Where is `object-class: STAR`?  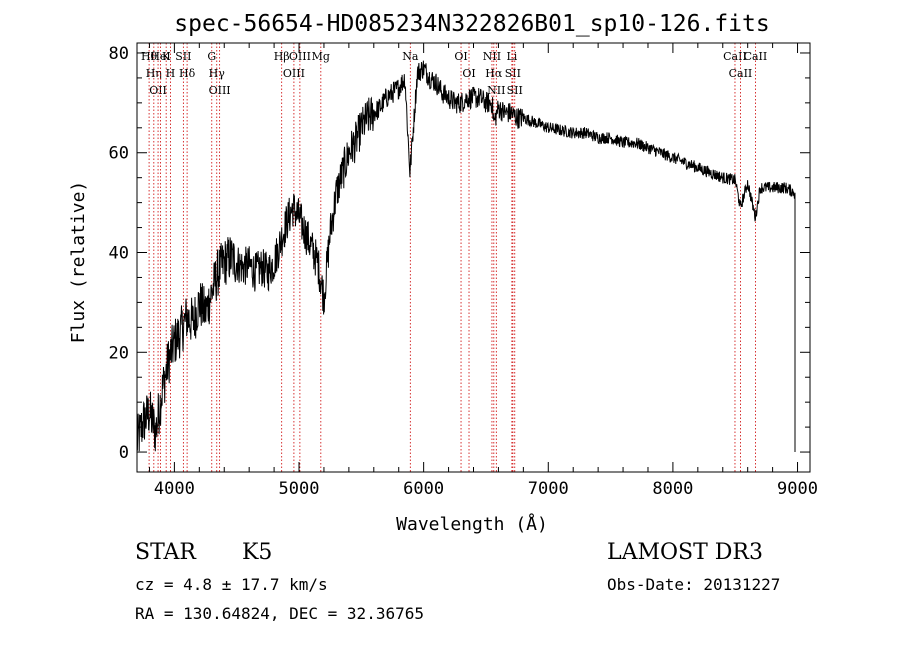 object-class: STAR is located at coordinates (165, 552).